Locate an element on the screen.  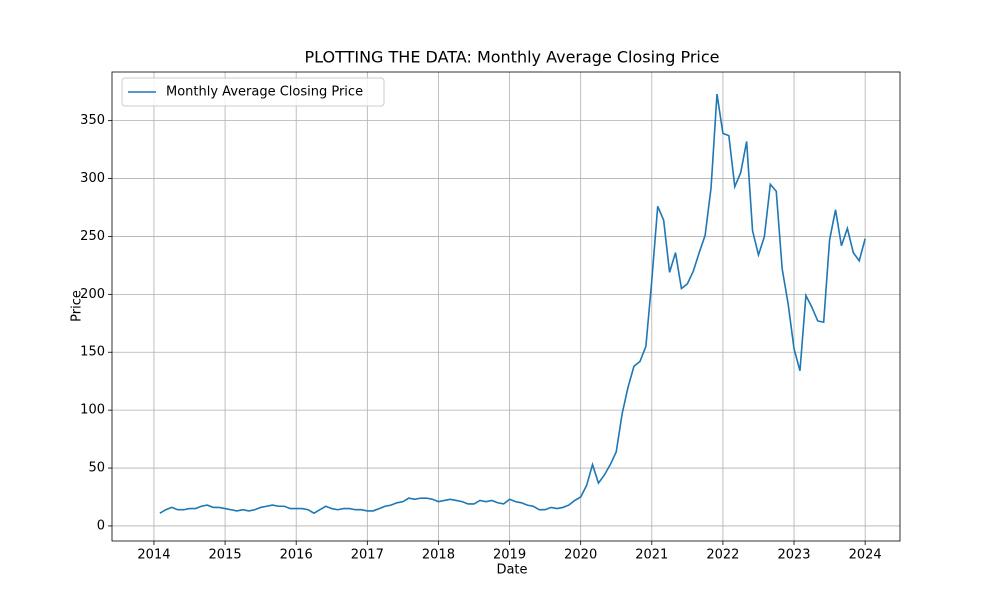
x-axis-label: Date is located at coordinates (511, 570).